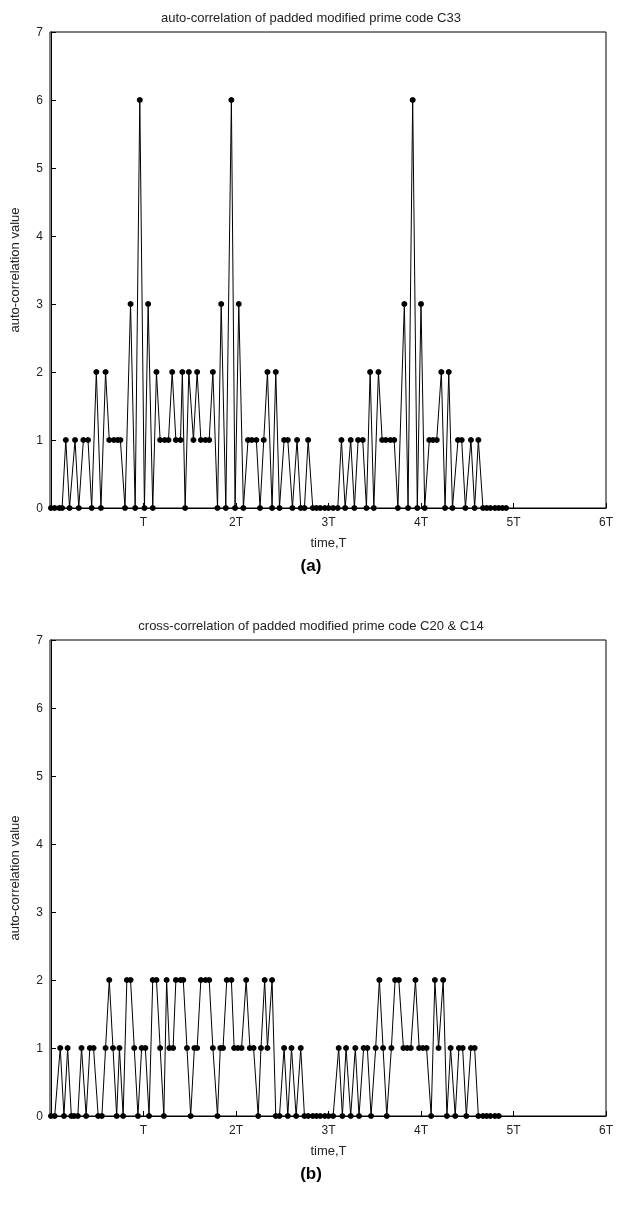 Image resolution: width=622 pixels, height=1216 pixels. What do you see at coordinates (311, 1173) in the screenshot?
I see `text: (b)` at bounding box center [311, 1173].